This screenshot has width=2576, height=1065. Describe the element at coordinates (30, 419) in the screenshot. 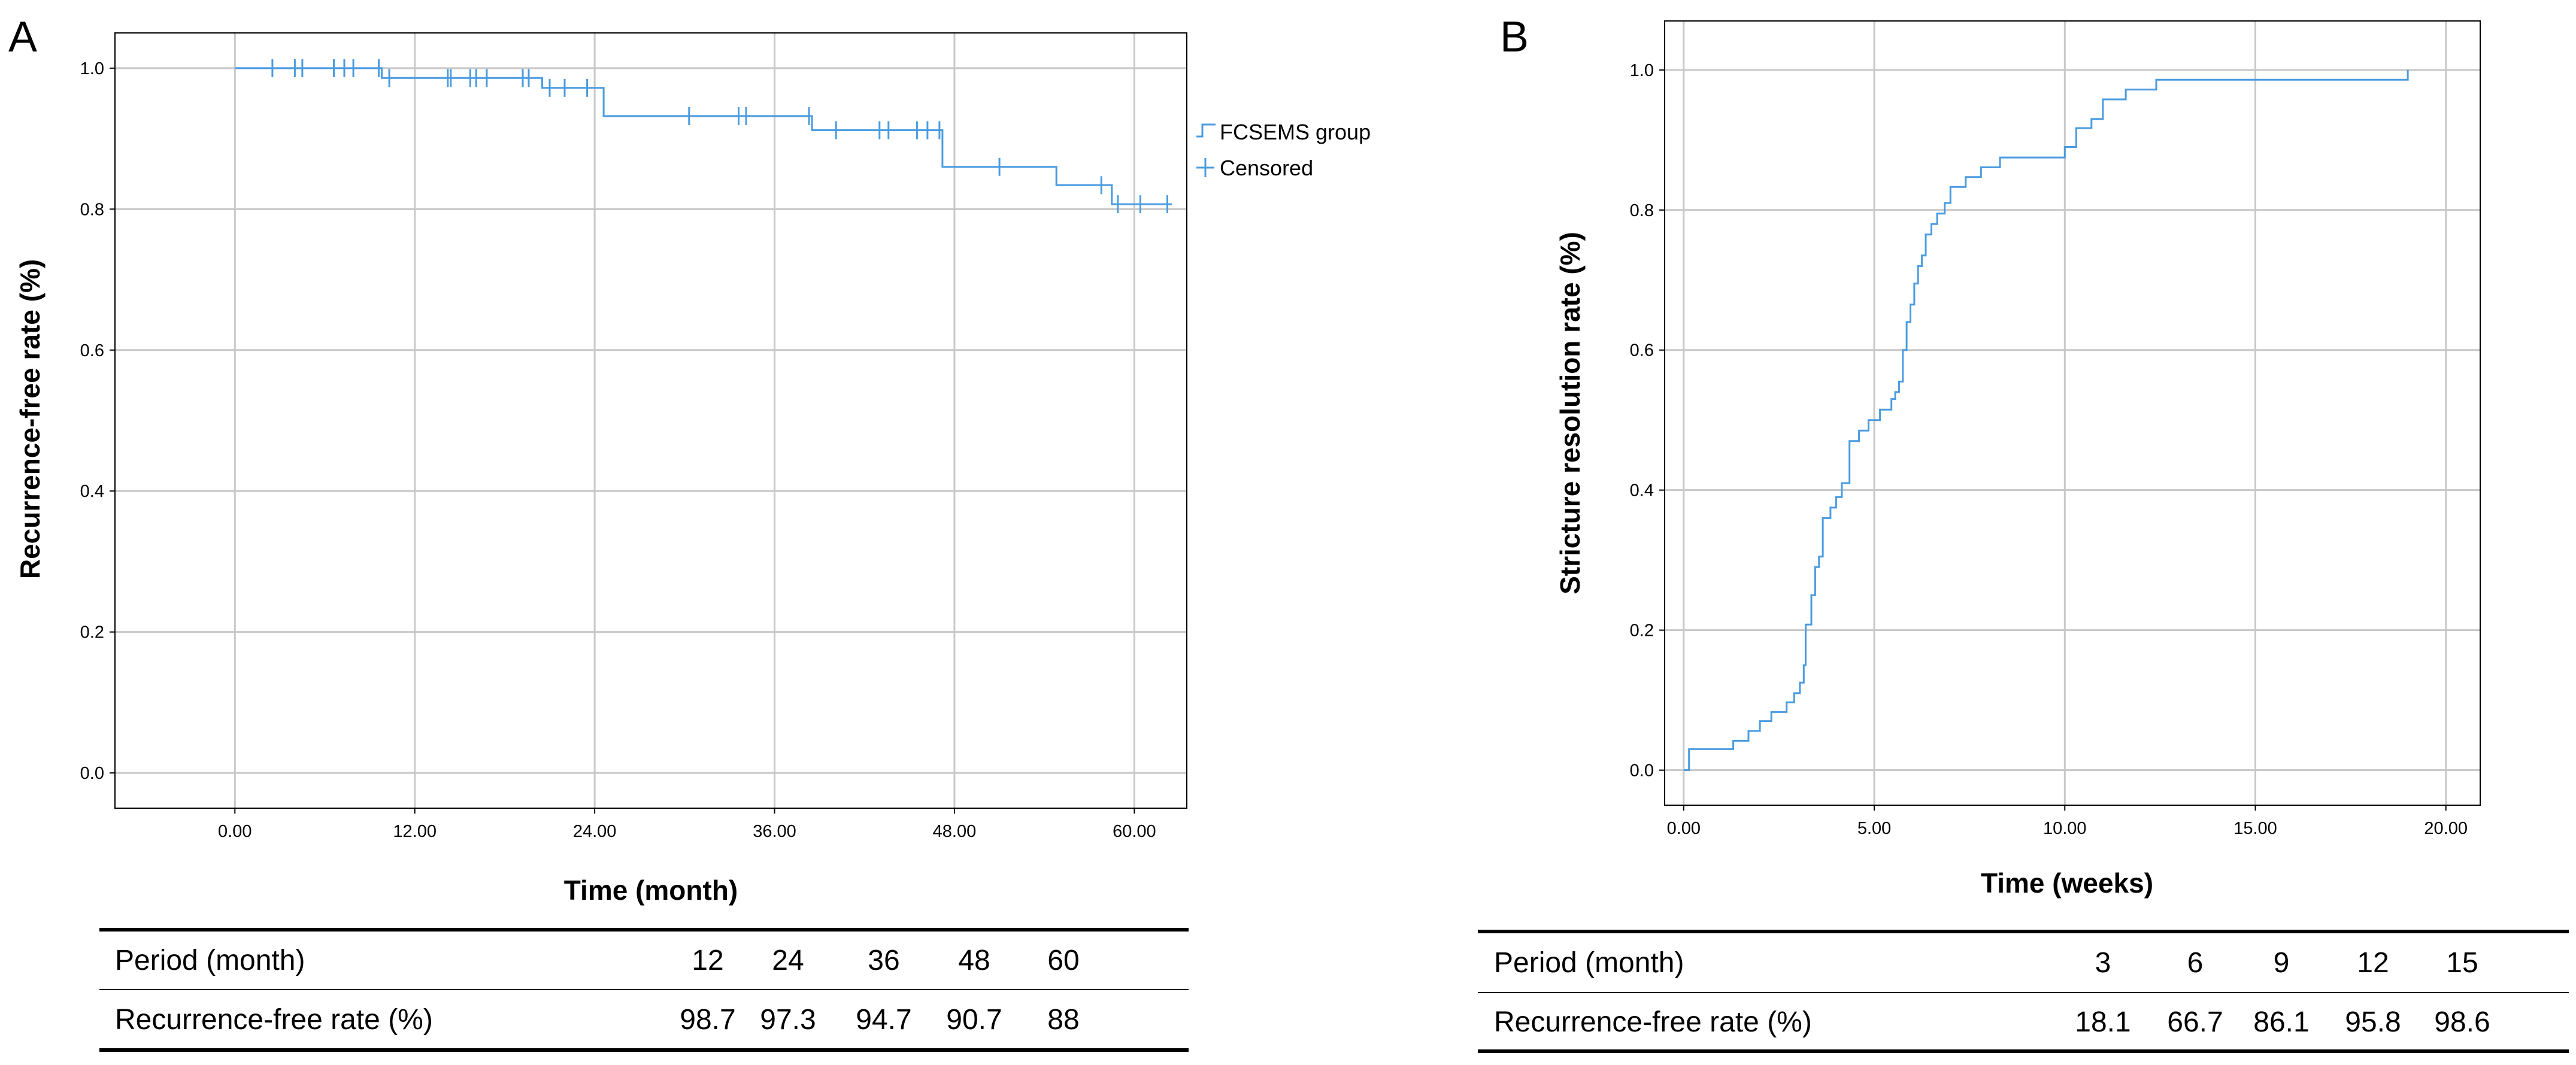

I see `panel-a-y-axis-title: Recurrence-free rate (%)` at that location.